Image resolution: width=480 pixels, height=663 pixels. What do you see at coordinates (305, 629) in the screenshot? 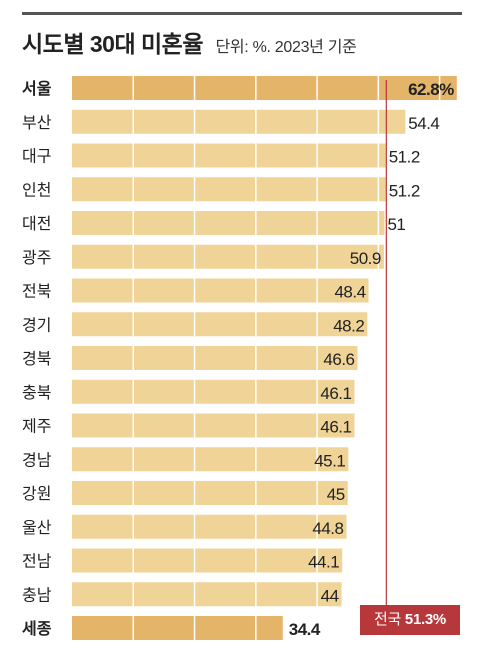
I see `value-label: 34.4` at bounding box center [305, 629].